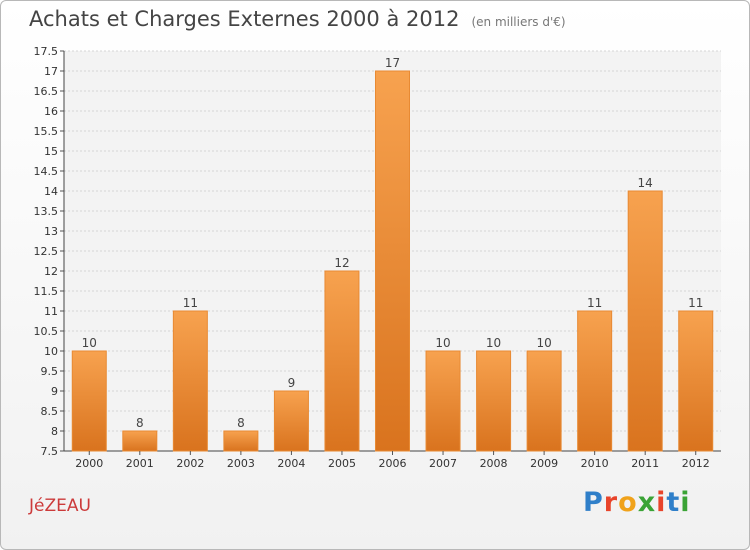  Describe the element at coordinates (443, 401) in the screenshot. I see `bar-2007` at that location.